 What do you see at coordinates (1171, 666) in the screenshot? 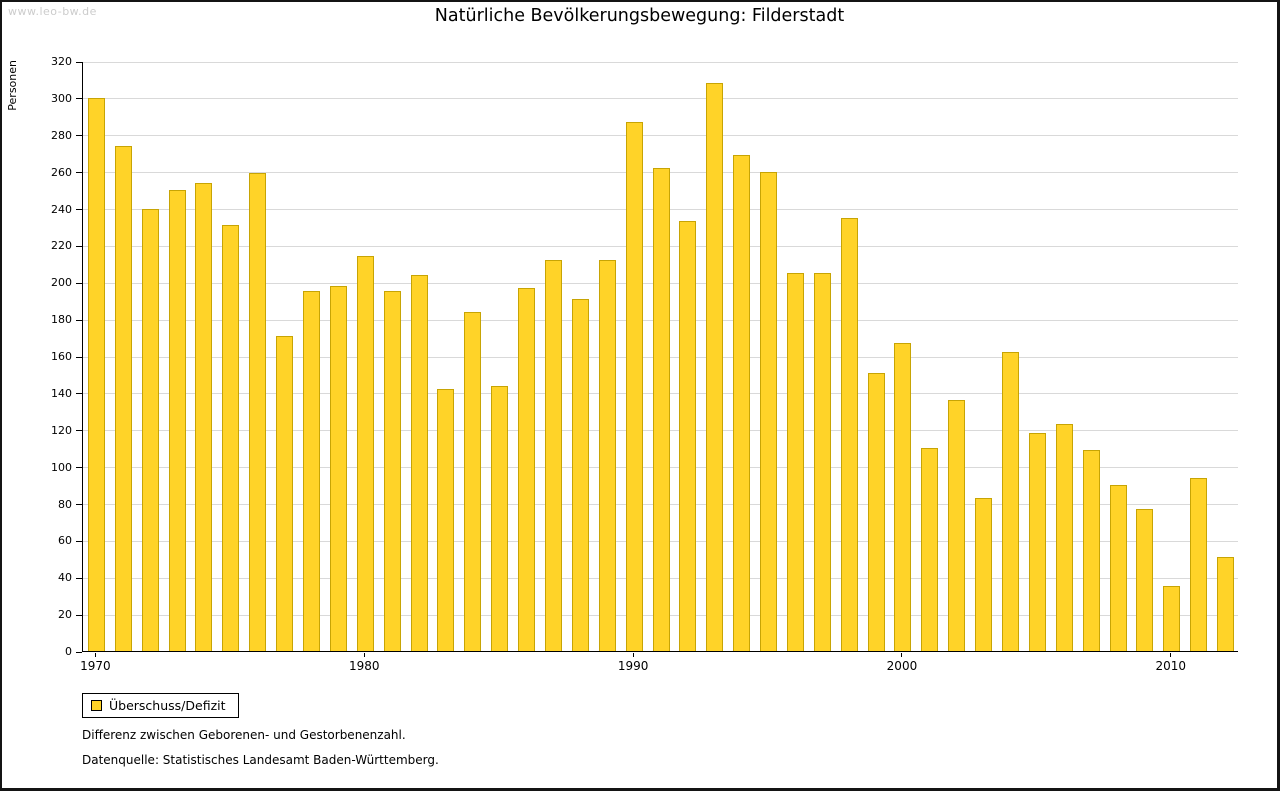
I see `x-tick-label: 2010` at bounding box center [1171, 666].